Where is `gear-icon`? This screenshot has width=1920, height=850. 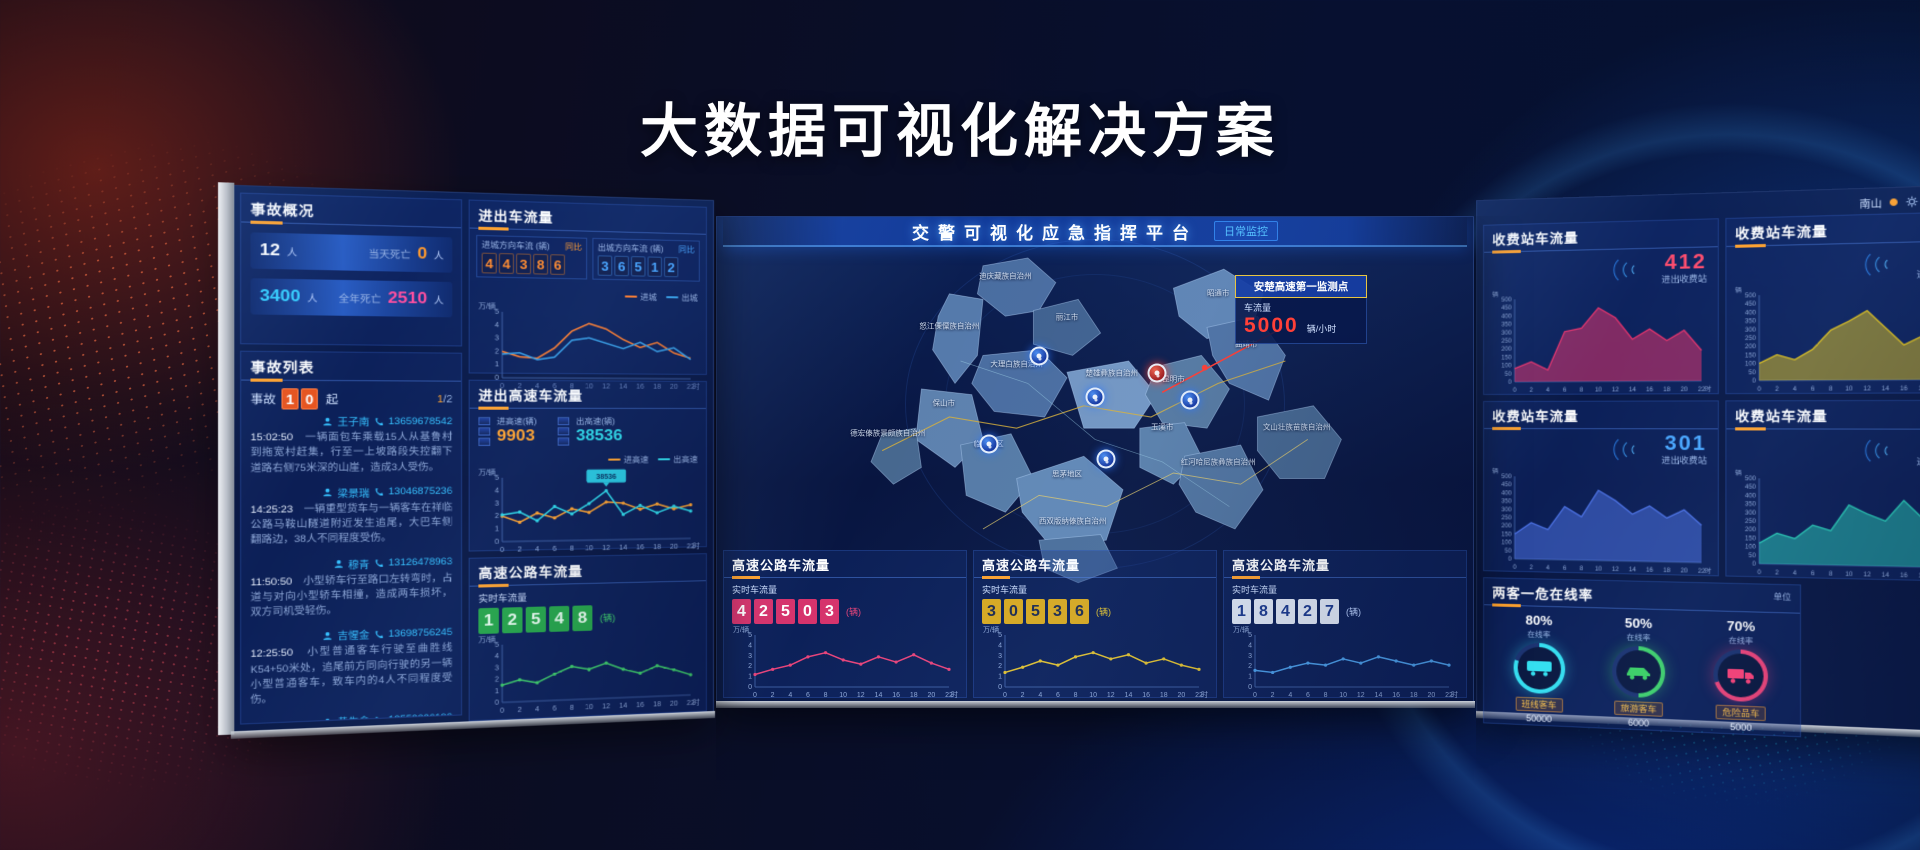 gear-icon is located at coordinates (1912, 202).